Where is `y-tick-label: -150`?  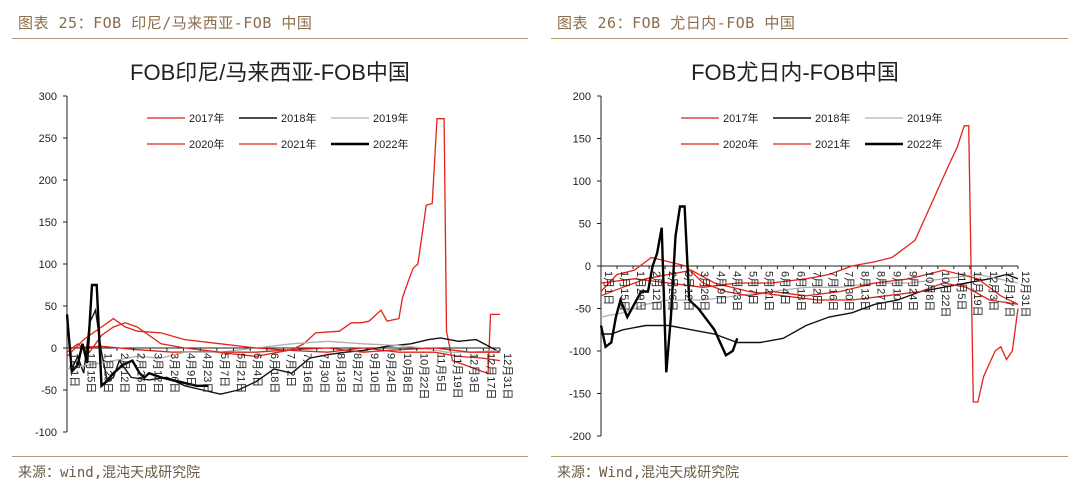 y-tick-label: -150 is located at coordinates (580, 395).